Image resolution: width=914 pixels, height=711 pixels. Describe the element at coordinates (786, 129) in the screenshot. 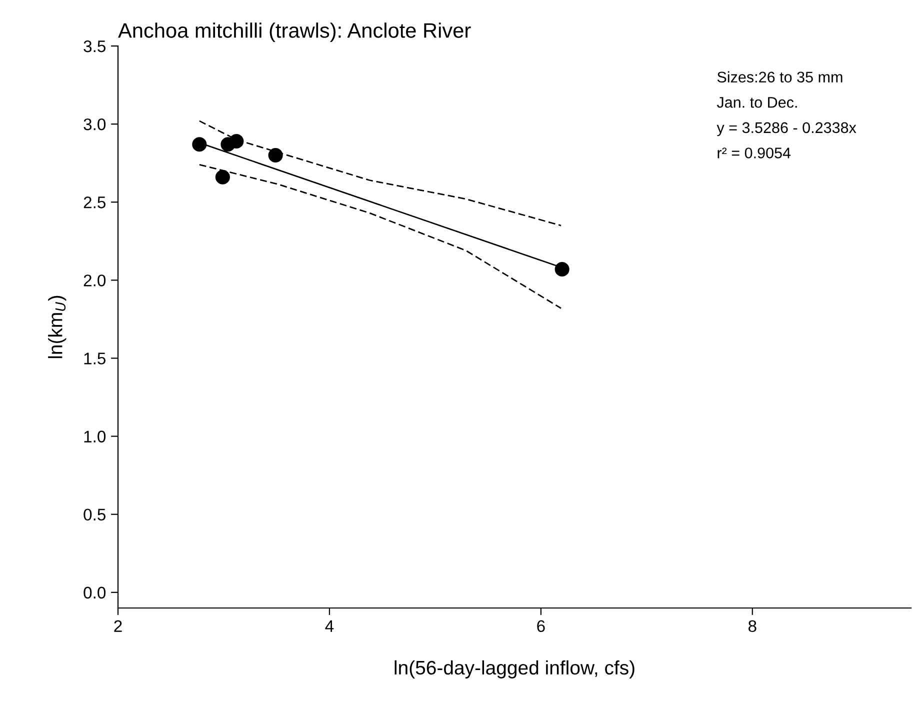

I see `annotation: y = 3.5286 - 0.2338x` at that location.